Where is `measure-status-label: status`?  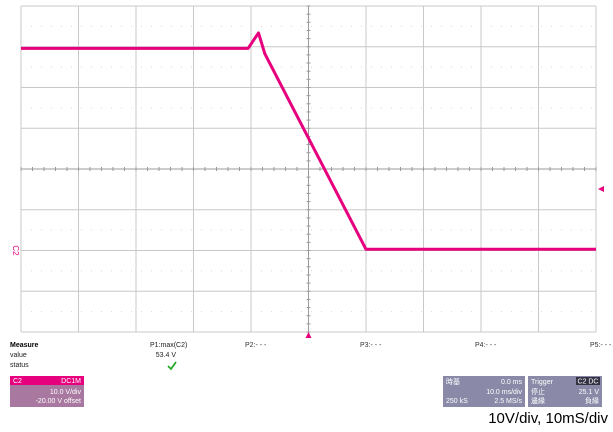
measure-status-label: status is located at coordinates (19, 365).